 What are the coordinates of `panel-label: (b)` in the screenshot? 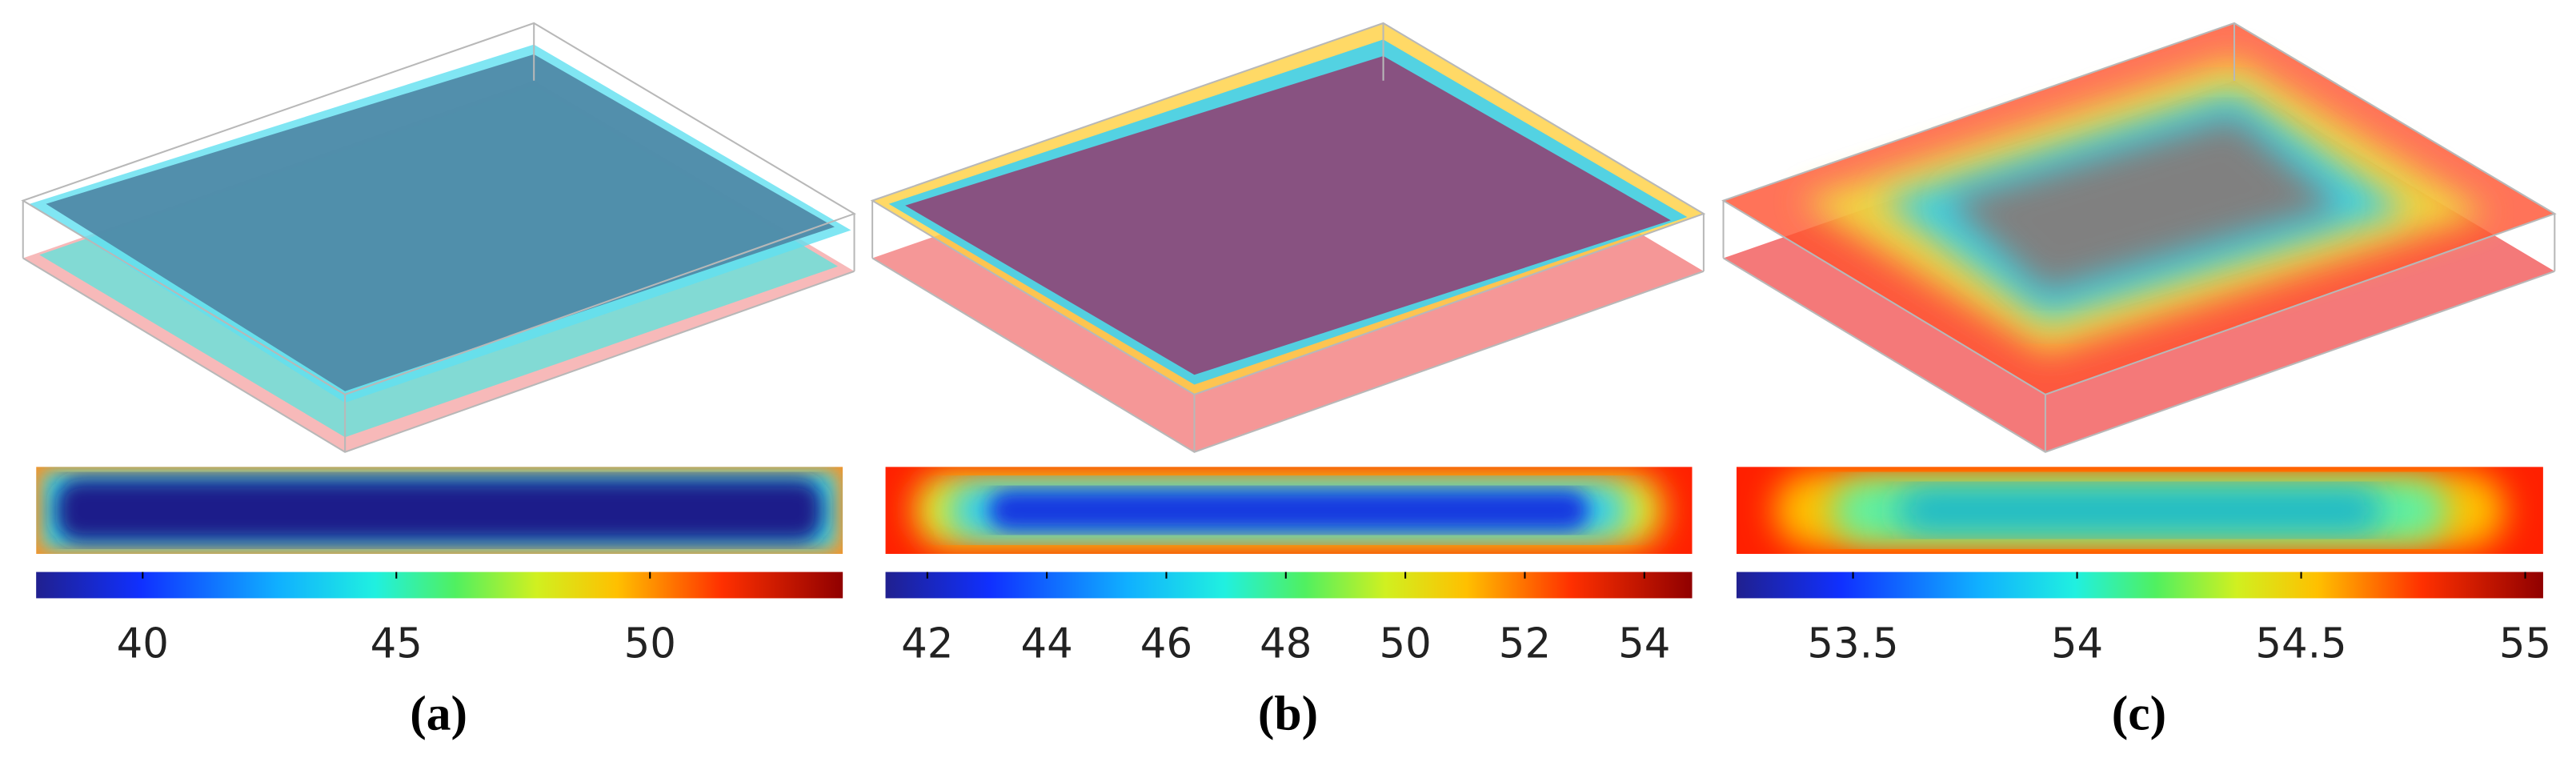 It's located at (1288, 714).